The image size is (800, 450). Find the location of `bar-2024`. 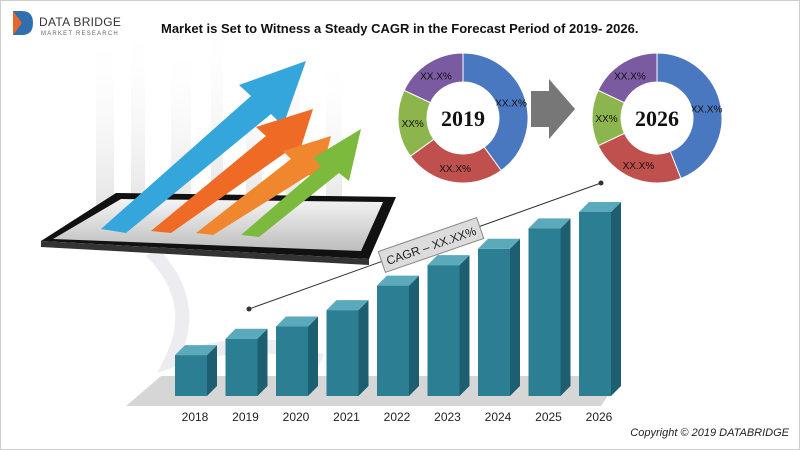

bar-2024 is located at coordinates (499, 317).